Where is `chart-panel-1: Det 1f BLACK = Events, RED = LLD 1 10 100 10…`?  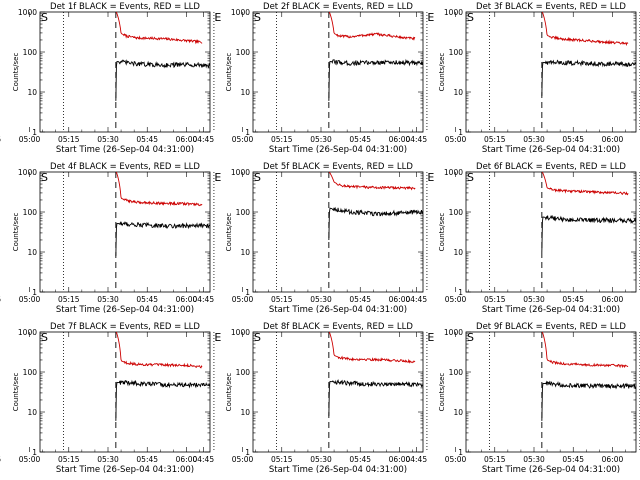
chart-panel-1: Det 1f BLACK = Events, RED = LLD 1 10 100 10… is located at coordinates (110, 78).